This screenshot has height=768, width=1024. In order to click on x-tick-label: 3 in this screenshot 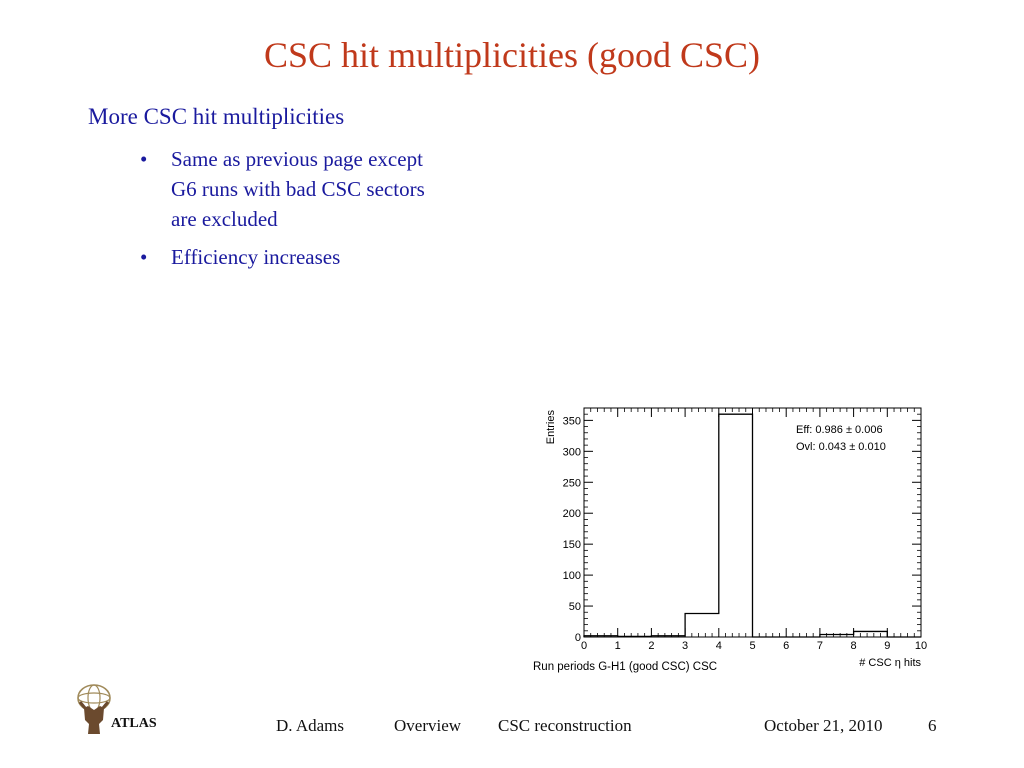, I will do `click(685, 646)`.